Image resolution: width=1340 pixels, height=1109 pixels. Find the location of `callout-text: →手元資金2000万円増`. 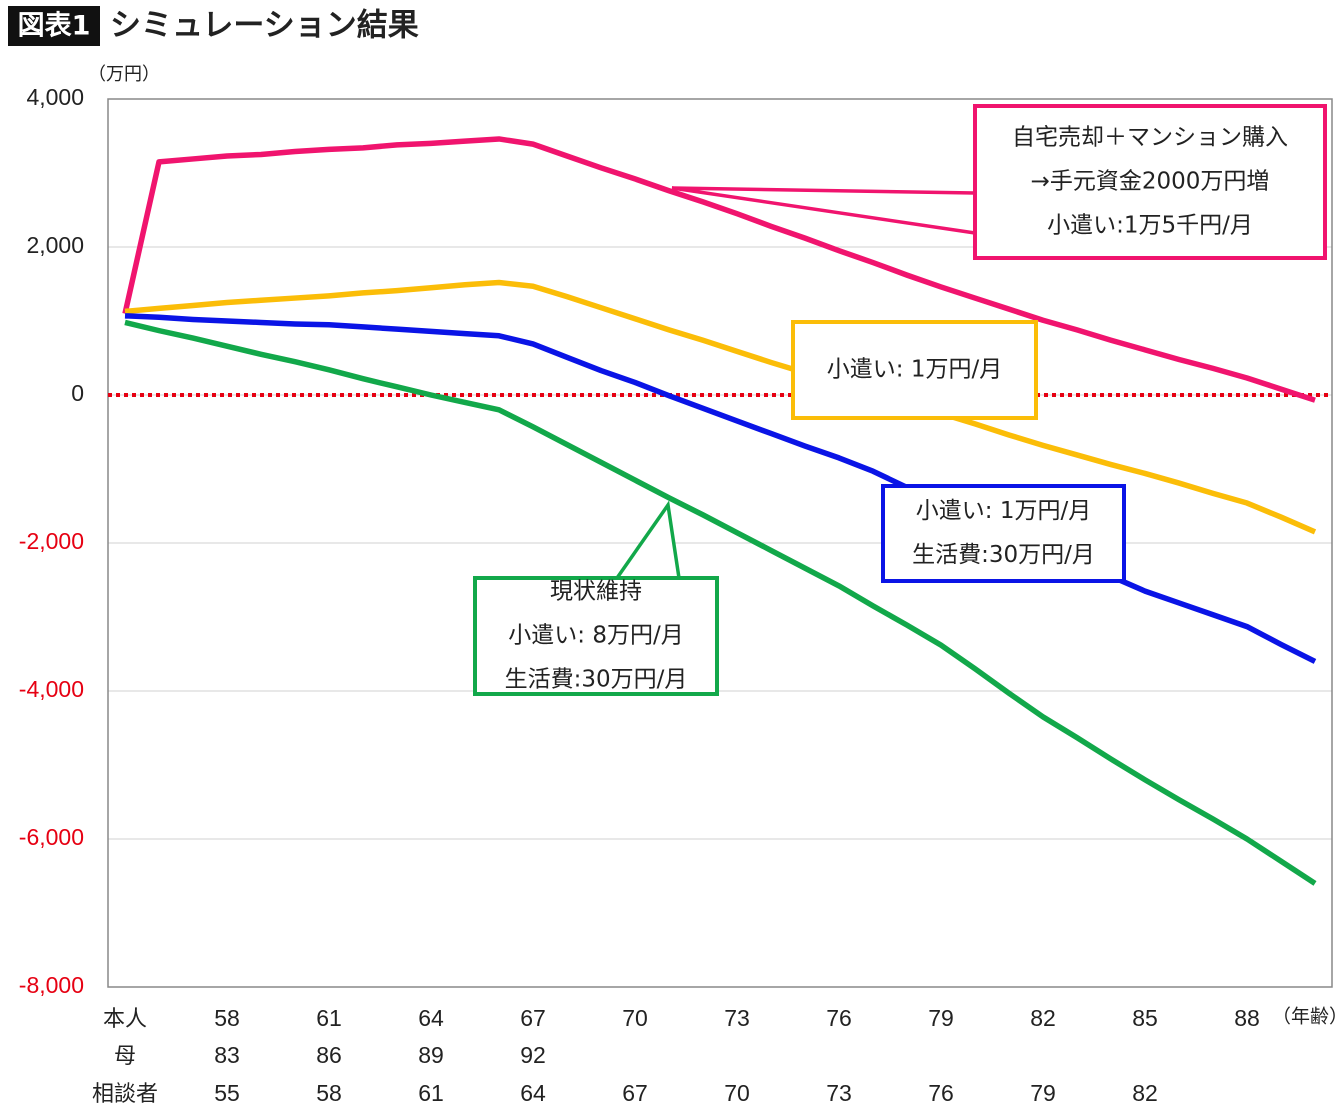

callout-text: →手元資金2000万円増 is located at coordinates (1150, 182).